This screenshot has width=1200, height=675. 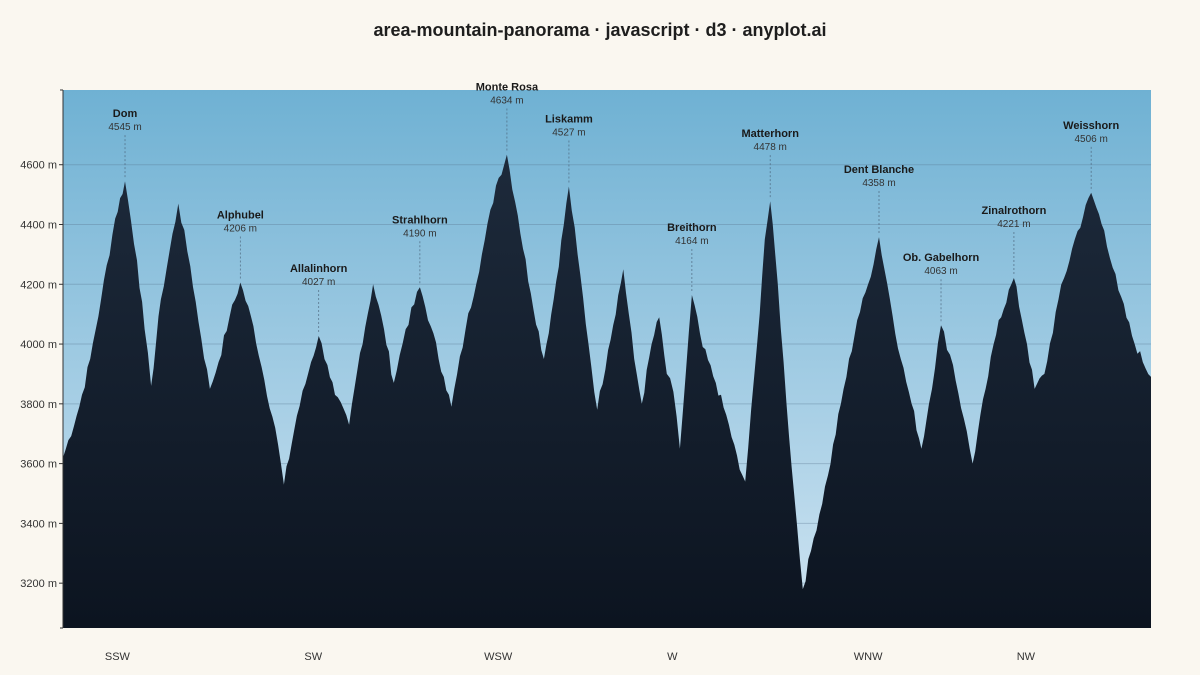 I want to click on peak-name-label: Allalinhorn, so click(x=319, y=269).